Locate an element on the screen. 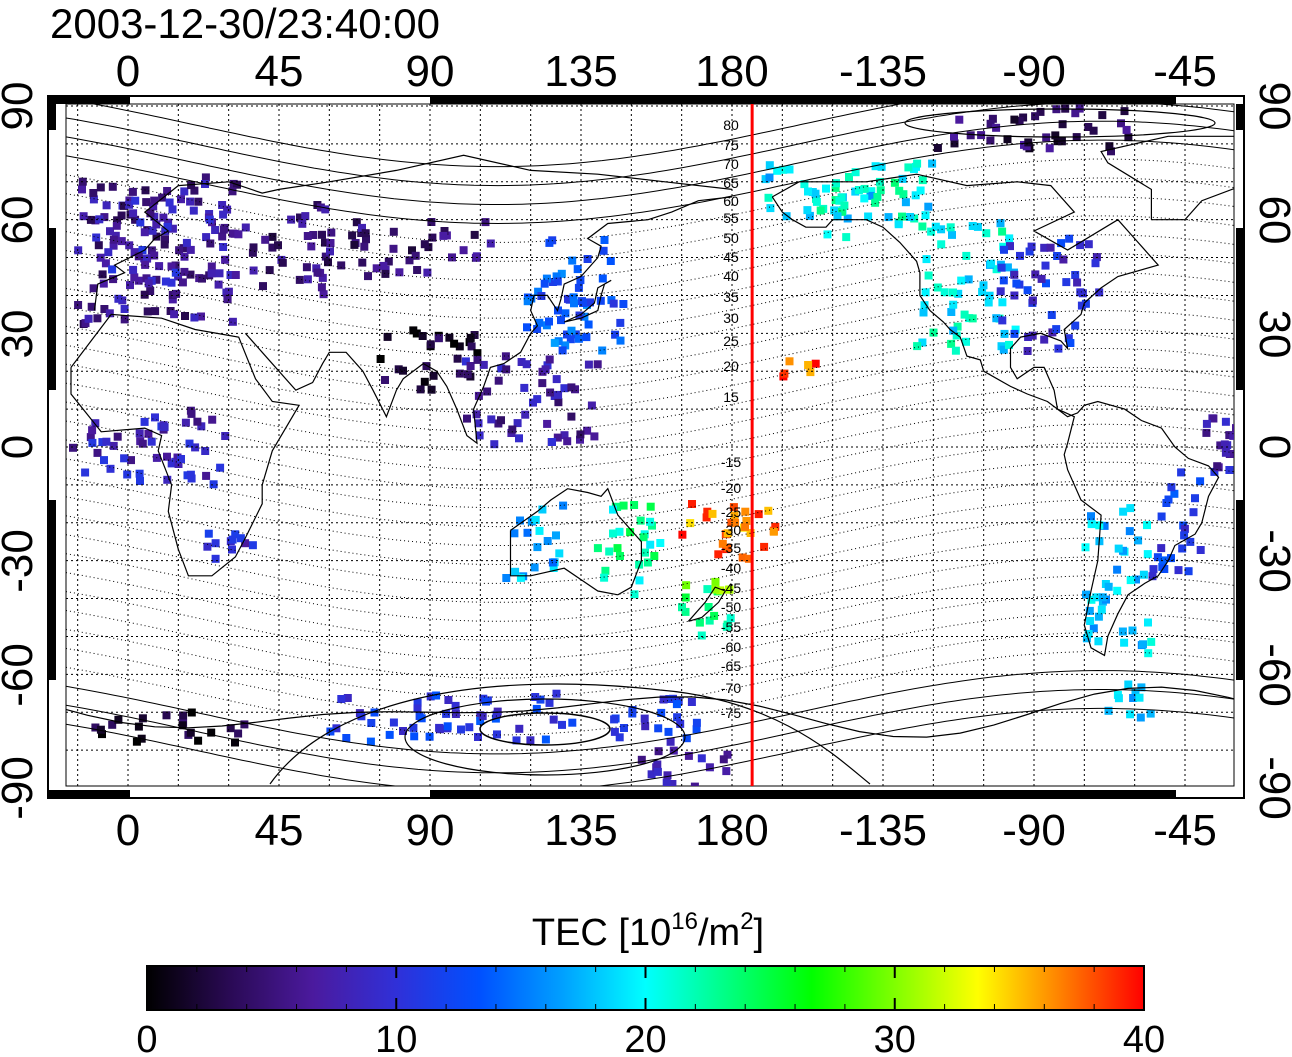 The height and width of the screenshot is (1057, 1292). left-latitude-ticks: 90 60 30 0 -30 -60 -90 is located at coordinates (21, 451).